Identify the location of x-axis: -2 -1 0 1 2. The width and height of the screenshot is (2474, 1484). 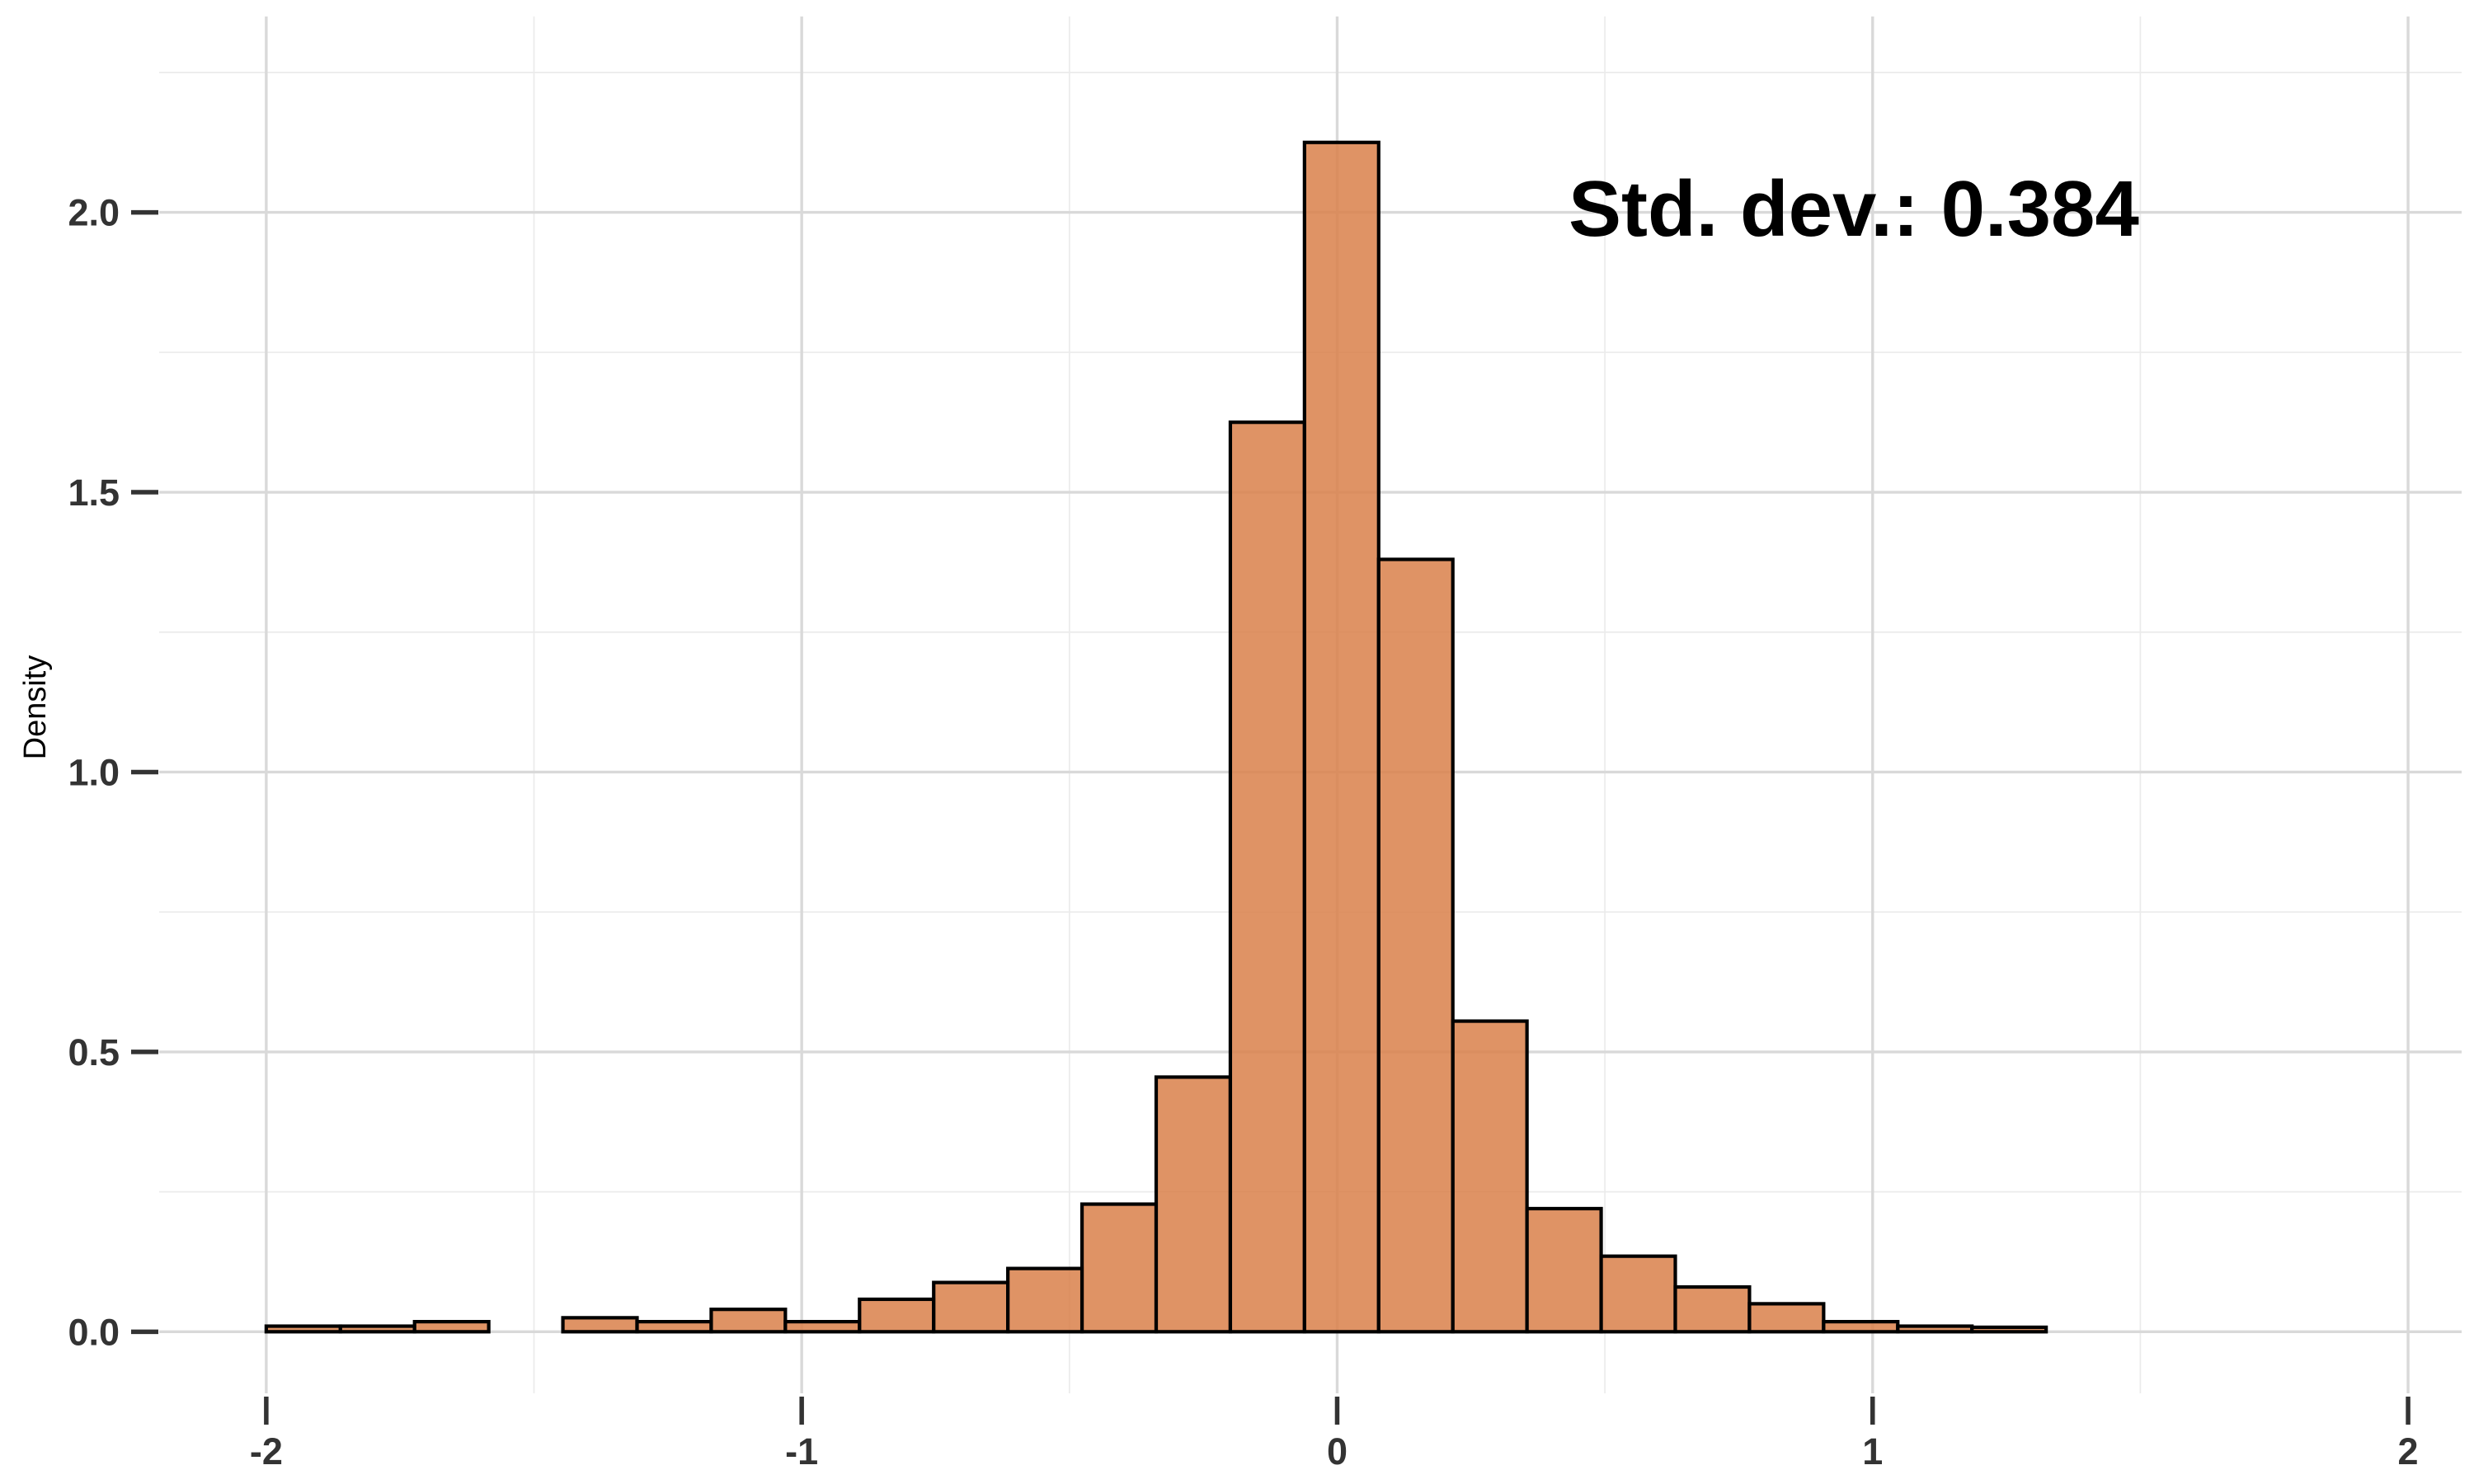
(1334, 1434).